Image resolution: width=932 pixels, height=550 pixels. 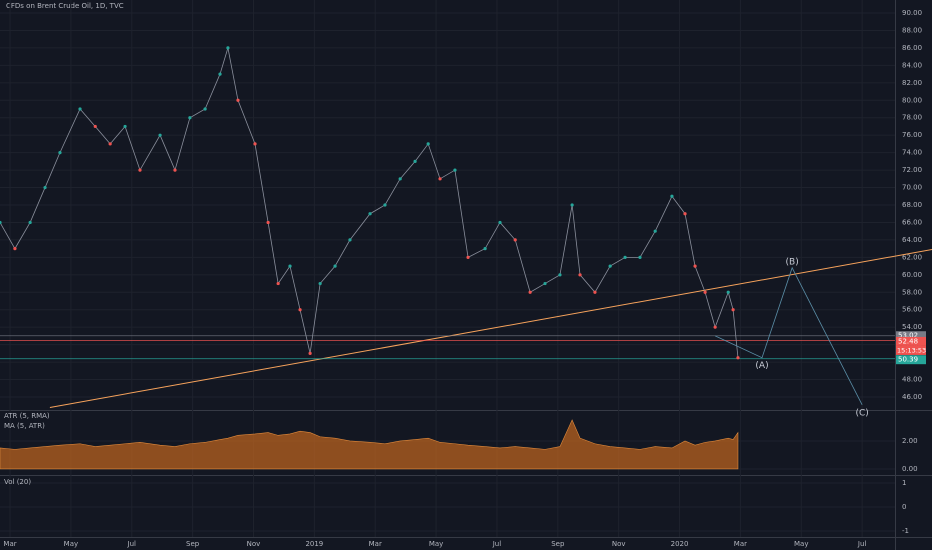 What do you see at coordinates (132, 544) in the screenshot?
I see `x-tick-label: Jul` at bounding box center [132, 544].